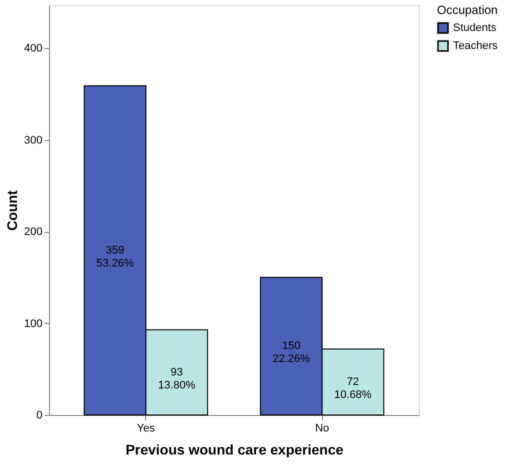 The width and height of the screenshot is (511, 470). What do you see at coordinates (33, 232) in the screenshot?
I see `y-tick-label: 200` at bounding box center [33, 232].